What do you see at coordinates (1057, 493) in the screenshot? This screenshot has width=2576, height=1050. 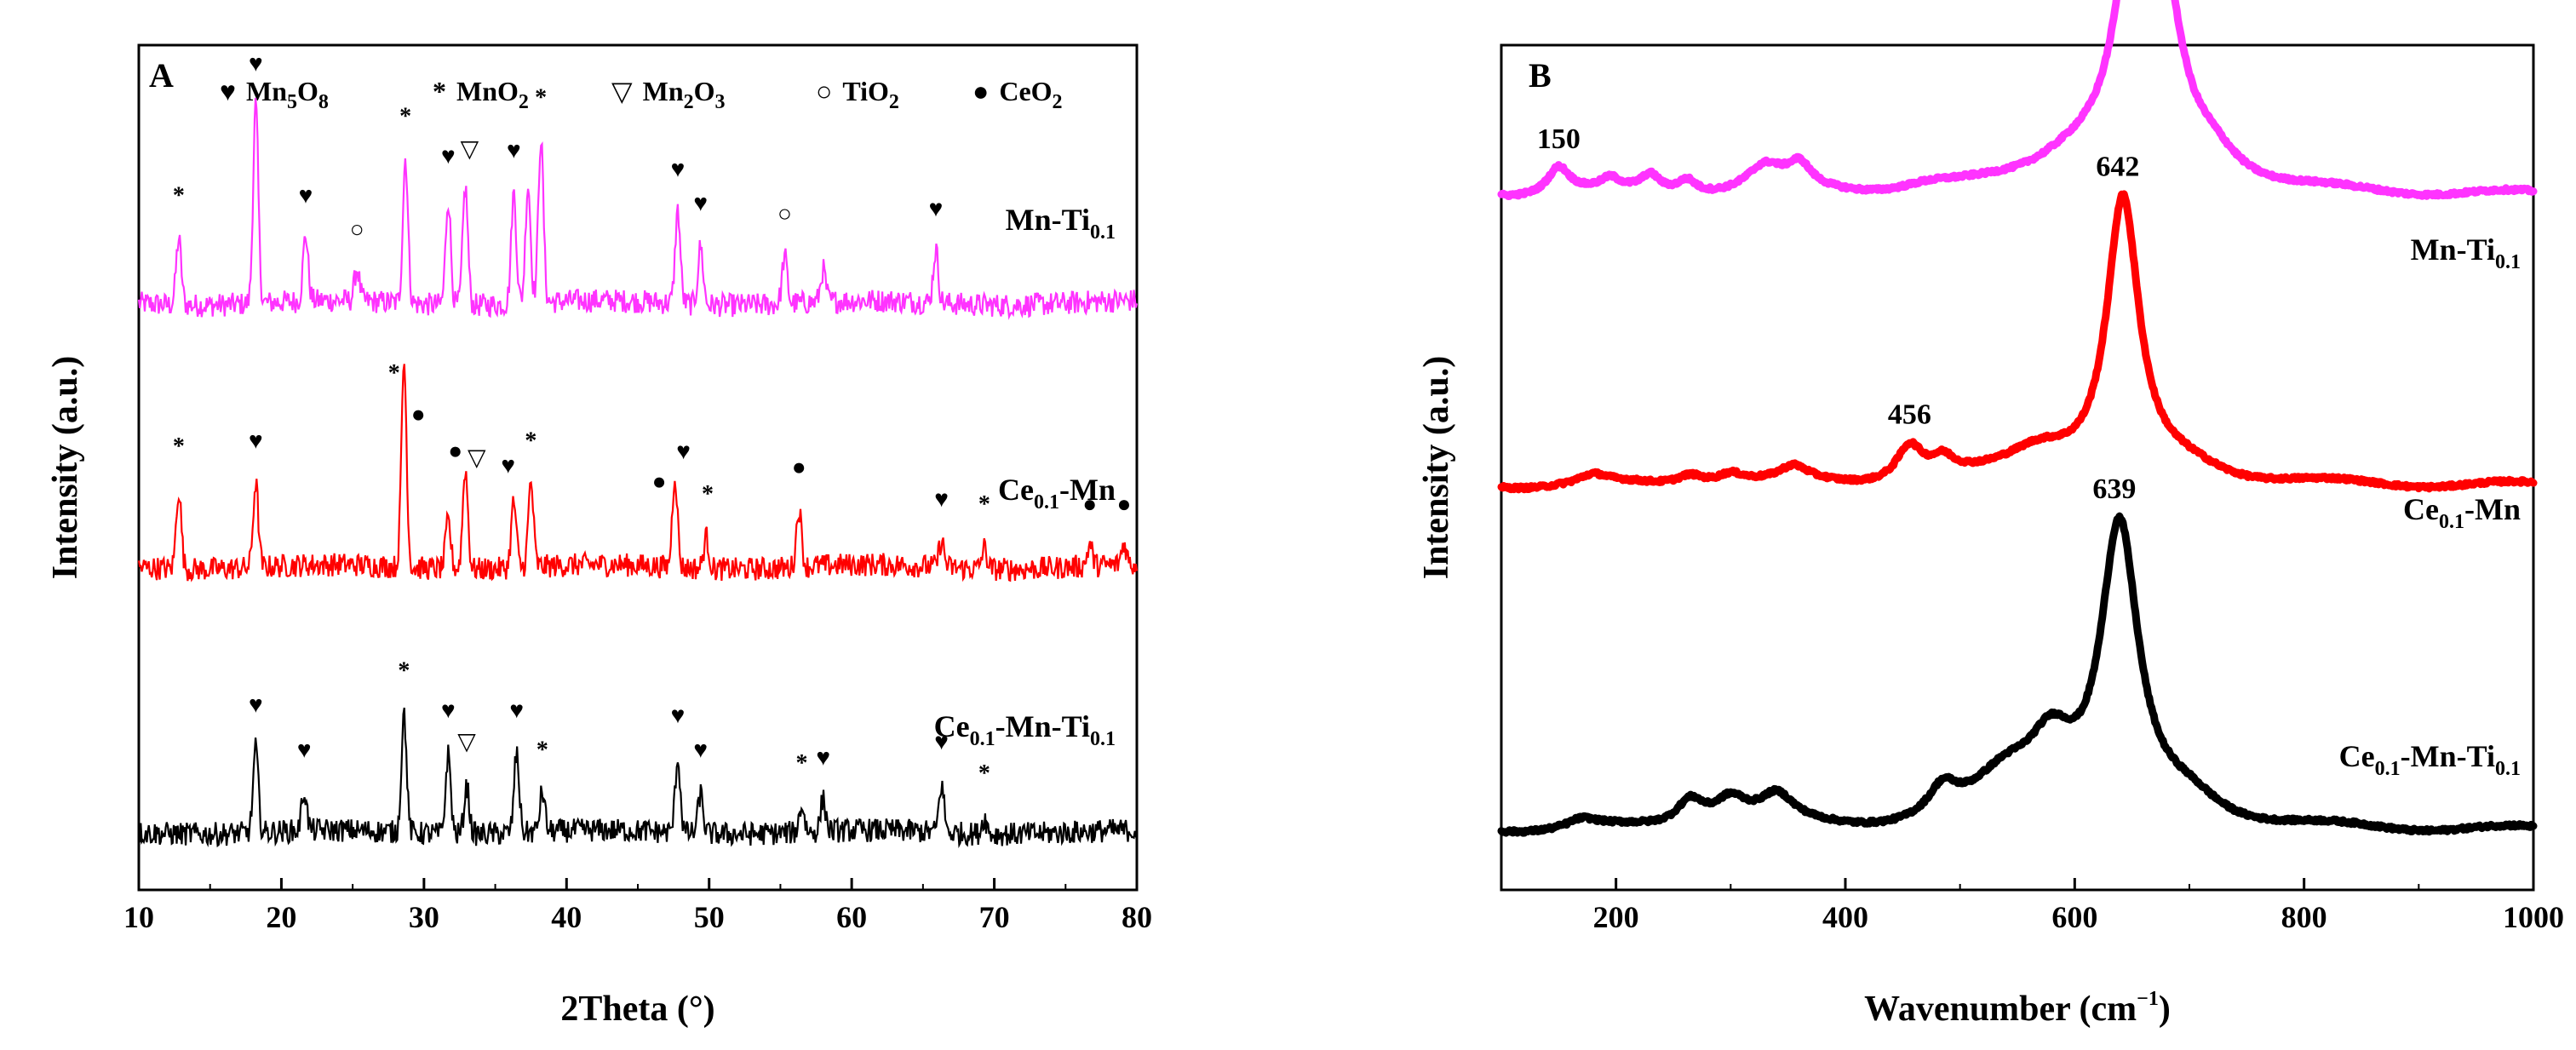 I see `curve-label-a-1: Ce0.1-Mn` at bounding box center [1057, 493].